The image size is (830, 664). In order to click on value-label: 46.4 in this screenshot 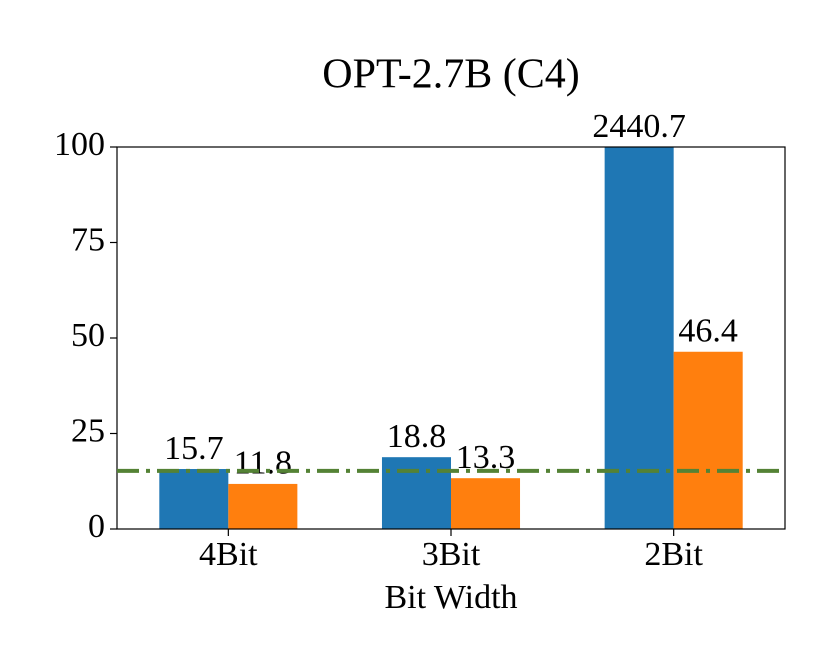, I will do `click(708, 331)`.